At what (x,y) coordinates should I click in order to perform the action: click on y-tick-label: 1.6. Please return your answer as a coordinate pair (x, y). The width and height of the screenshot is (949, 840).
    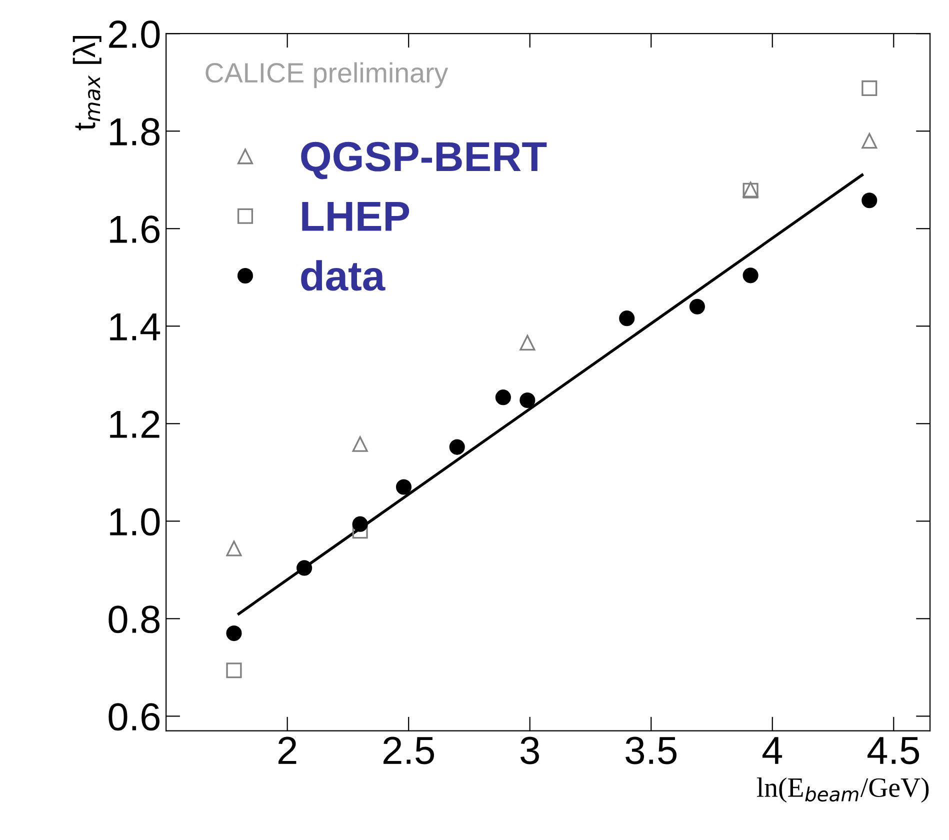
    Looking at the image, I should click on (135, 230).